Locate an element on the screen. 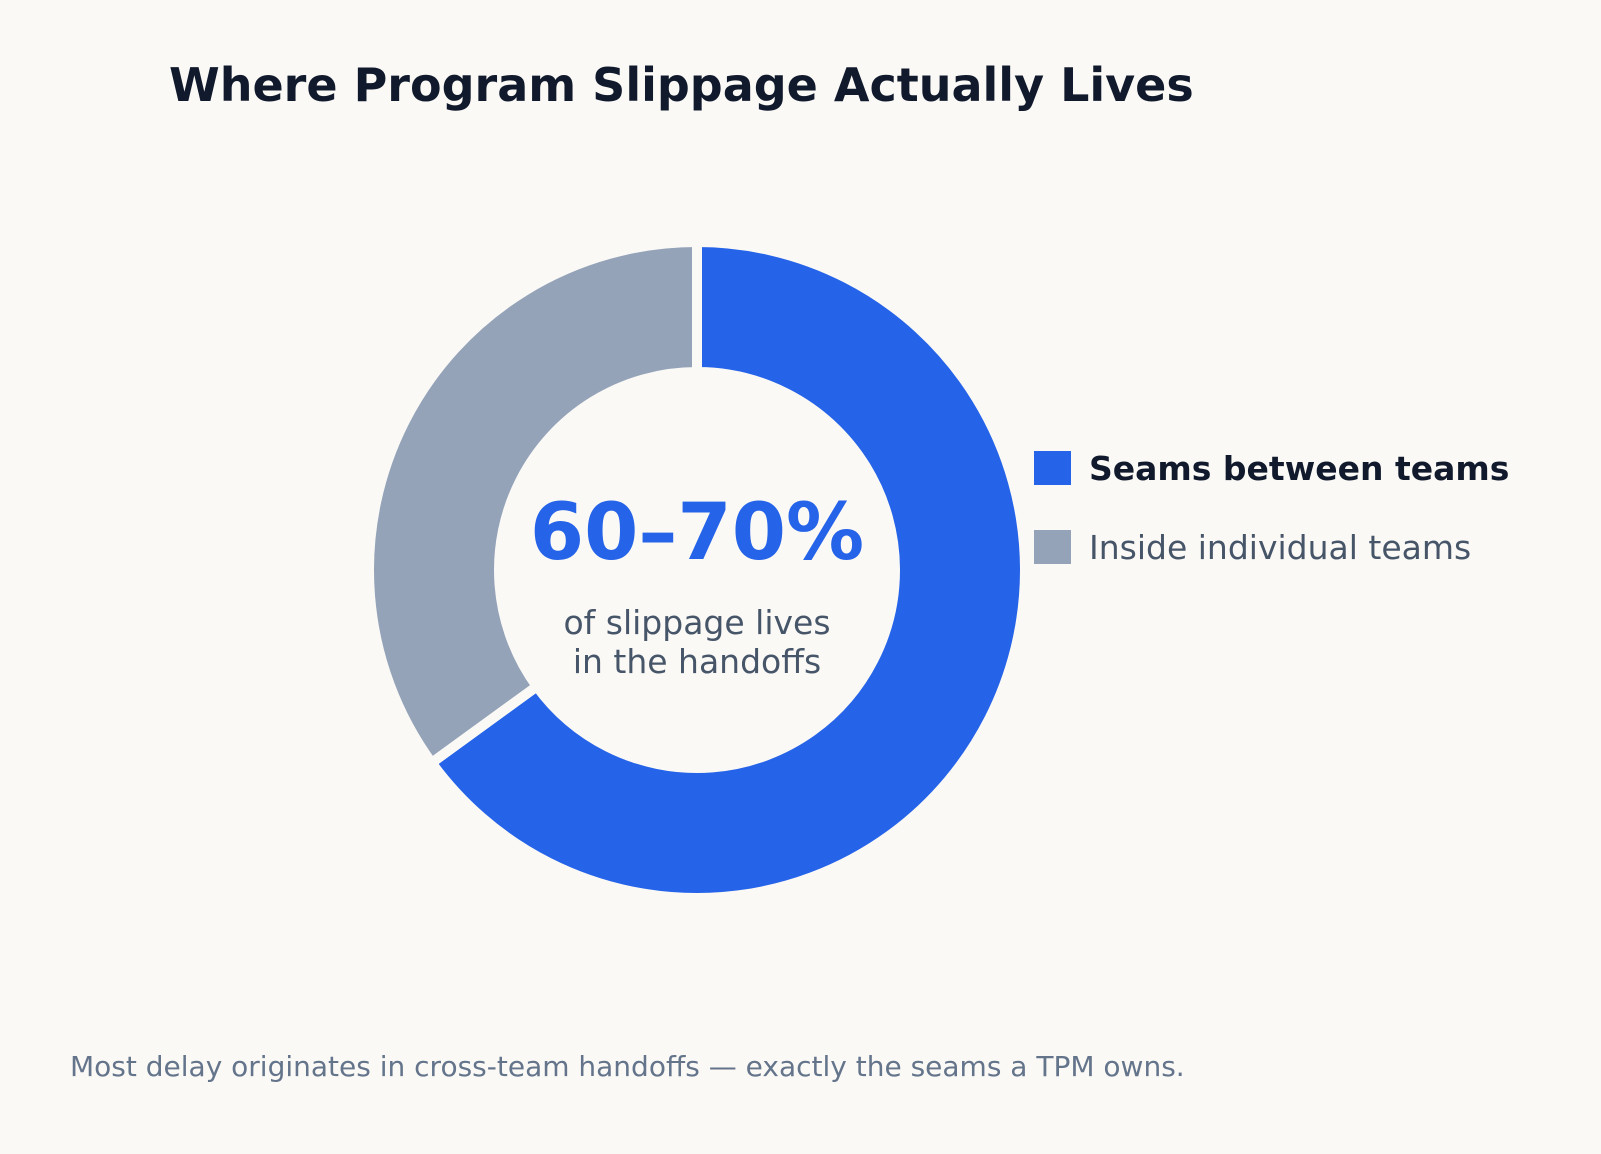 This screenshot has height=1154, width=1601. legend-item-inside: Inside individual teams is located at coordinates (1271, 547).